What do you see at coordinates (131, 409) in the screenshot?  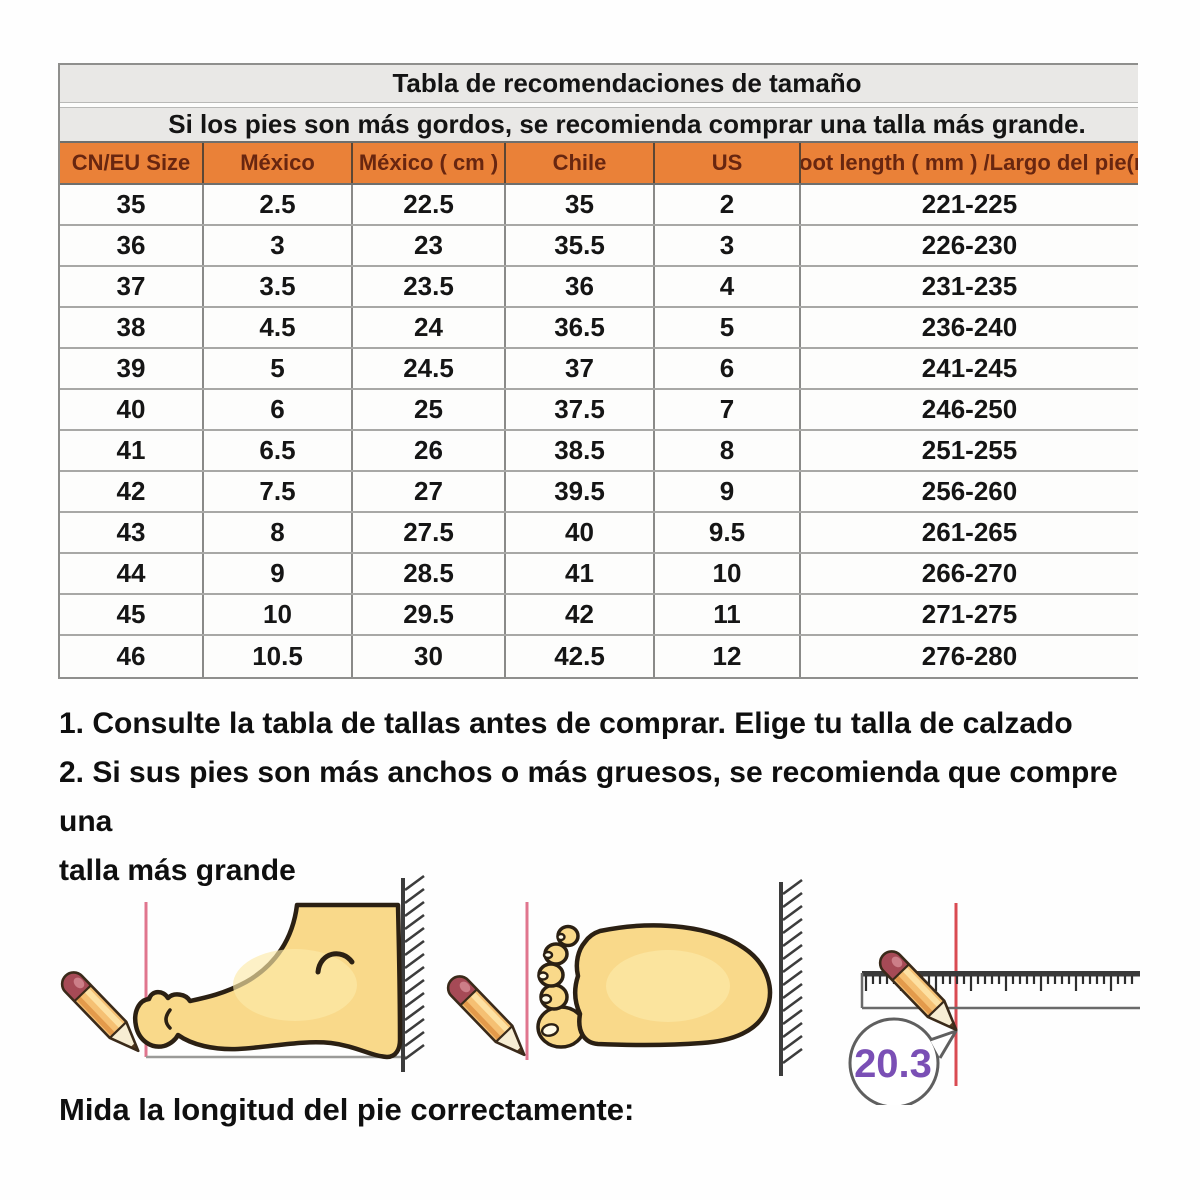 I see `cell-cn-eu-size: 40` at bounding box center [131, 409].